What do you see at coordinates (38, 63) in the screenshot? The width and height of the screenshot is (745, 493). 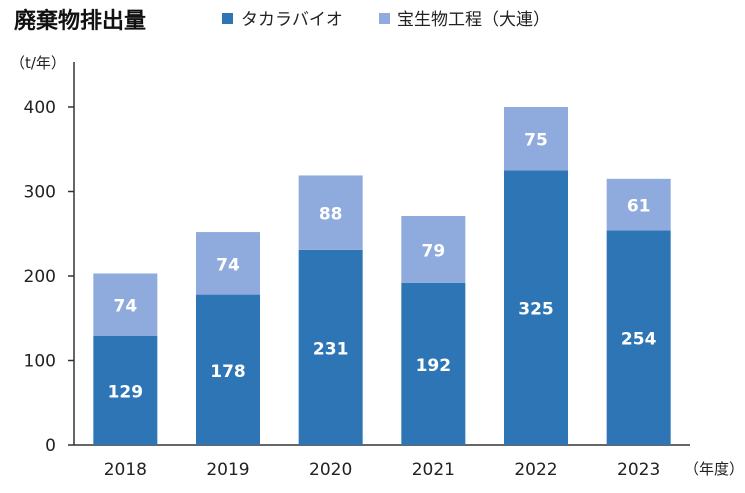 I see `y-axis-unit-label: （t/年）` at bounding box center [38, 63].